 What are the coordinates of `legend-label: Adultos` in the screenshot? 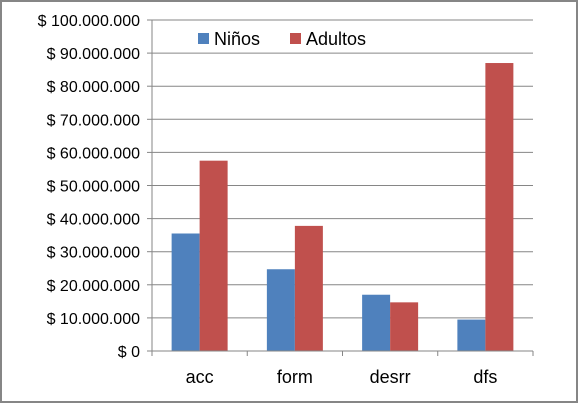 It's located at (336, 39).